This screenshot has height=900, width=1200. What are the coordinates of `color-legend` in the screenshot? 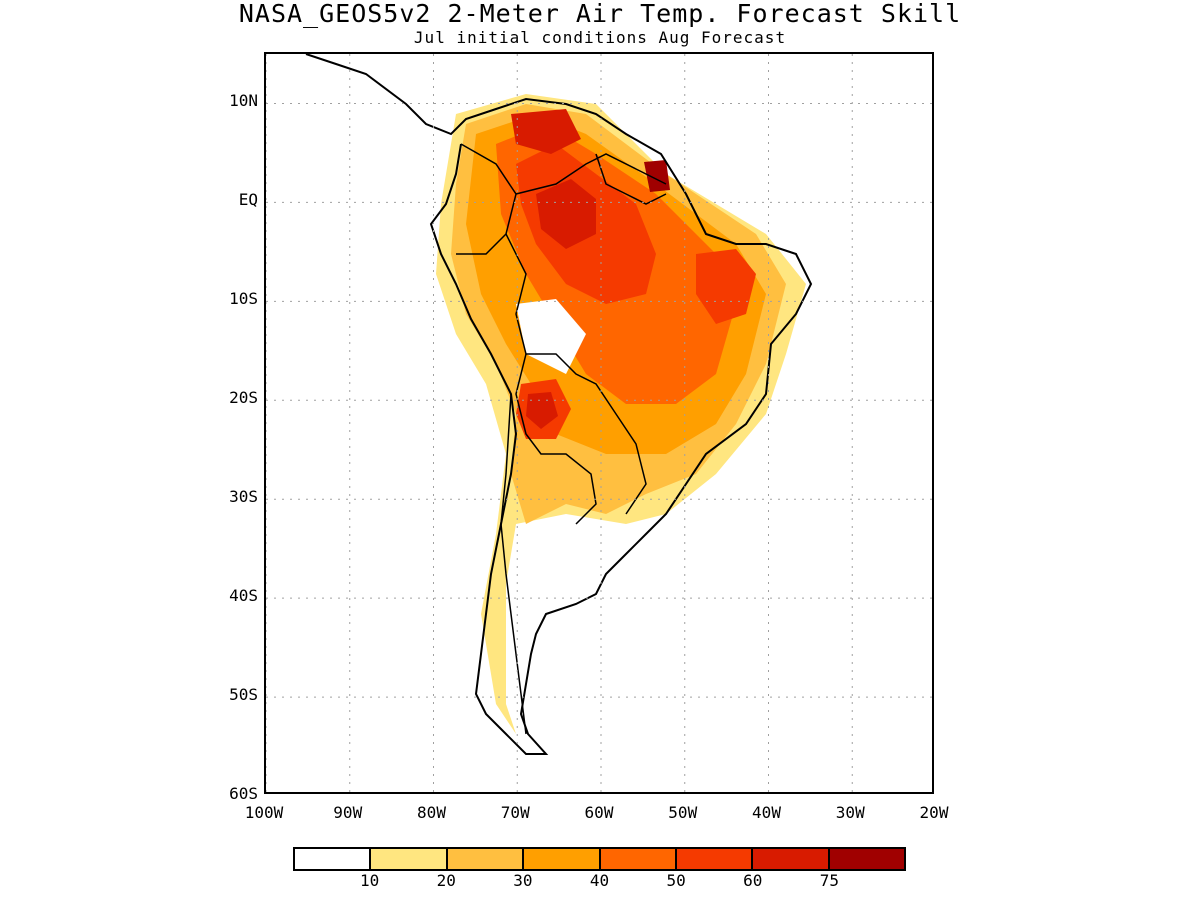 It's located at (599, 859).